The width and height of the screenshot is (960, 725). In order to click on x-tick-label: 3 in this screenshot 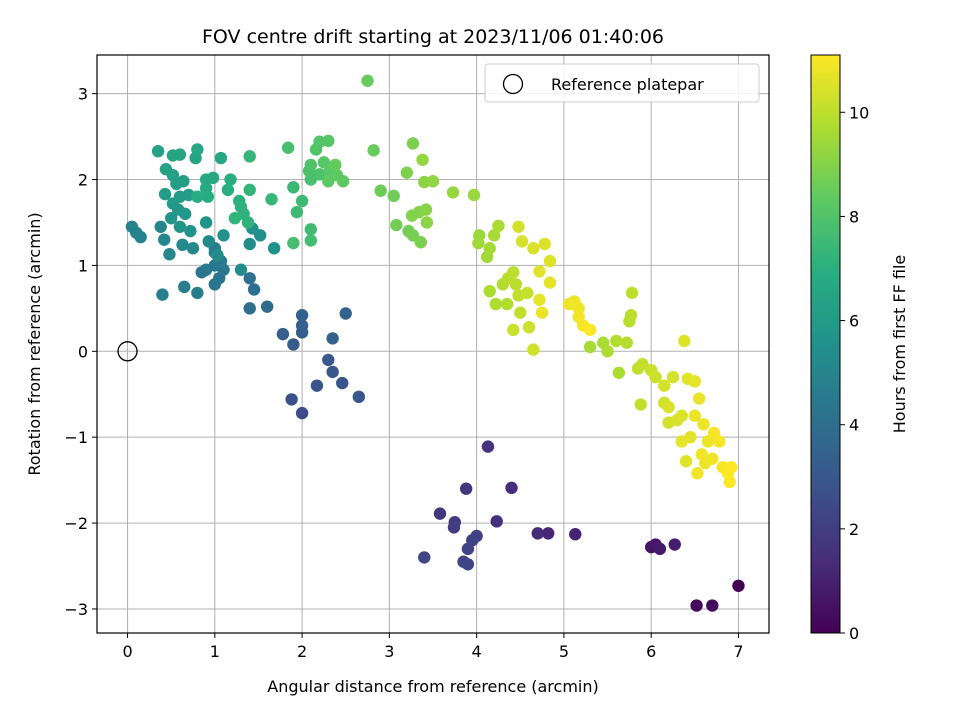, I will do `click(389, 651)`.